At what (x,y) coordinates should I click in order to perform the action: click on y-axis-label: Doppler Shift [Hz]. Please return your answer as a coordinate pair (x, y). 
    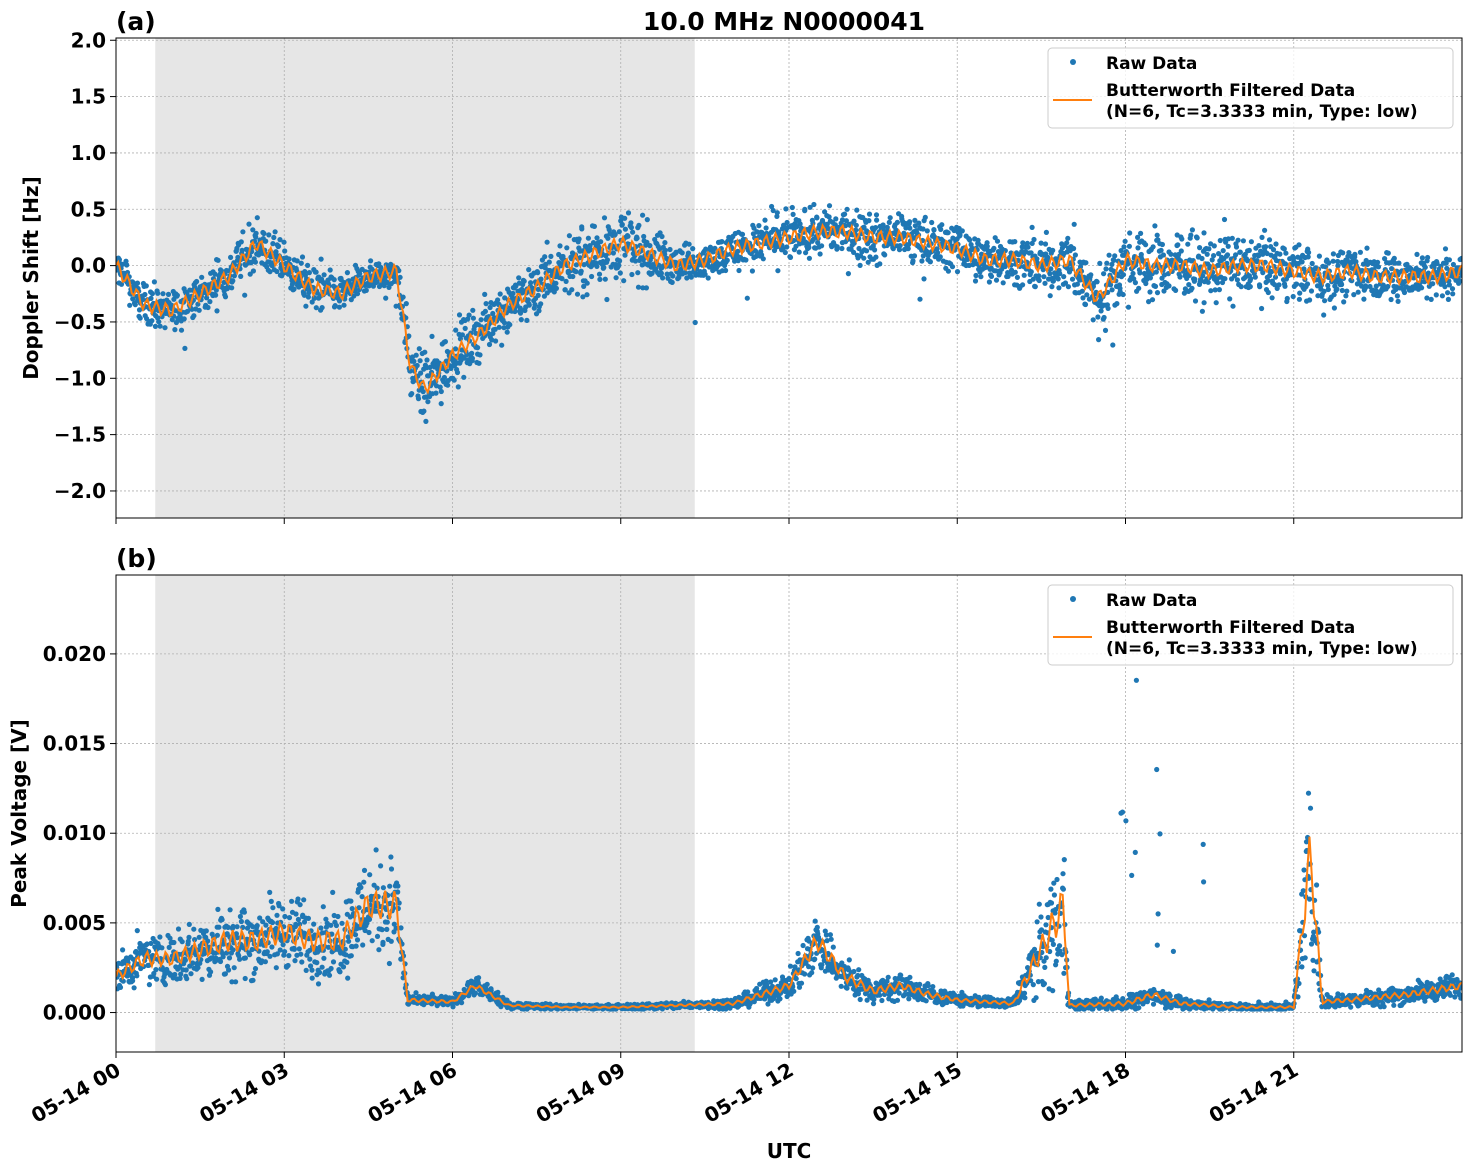
    Looking at the image, I should click on (31, 278).